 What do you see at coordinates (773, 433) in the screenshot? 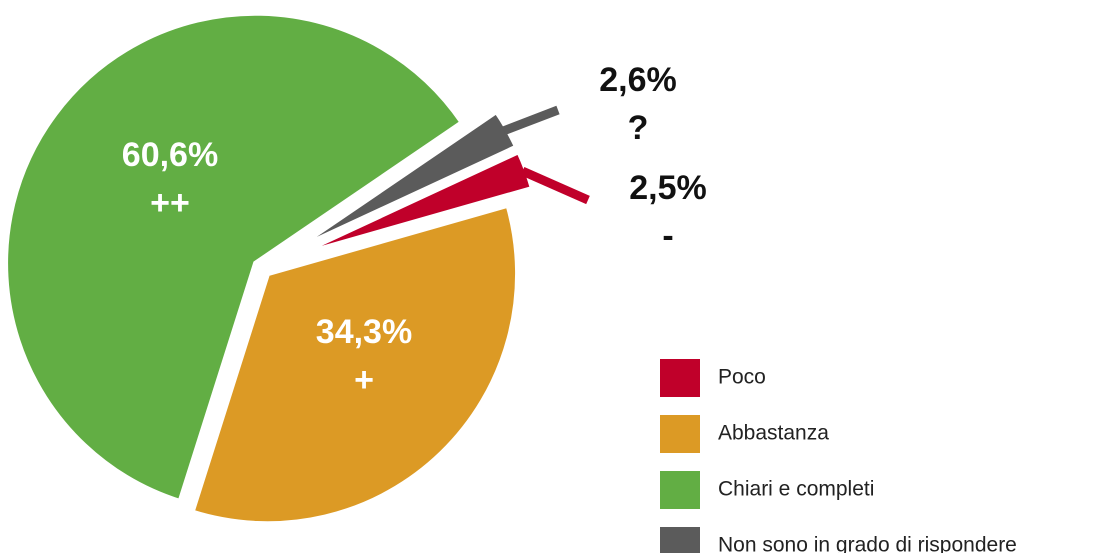
I see `legend-label: Abbastanza` at bounding box center [773, 433].